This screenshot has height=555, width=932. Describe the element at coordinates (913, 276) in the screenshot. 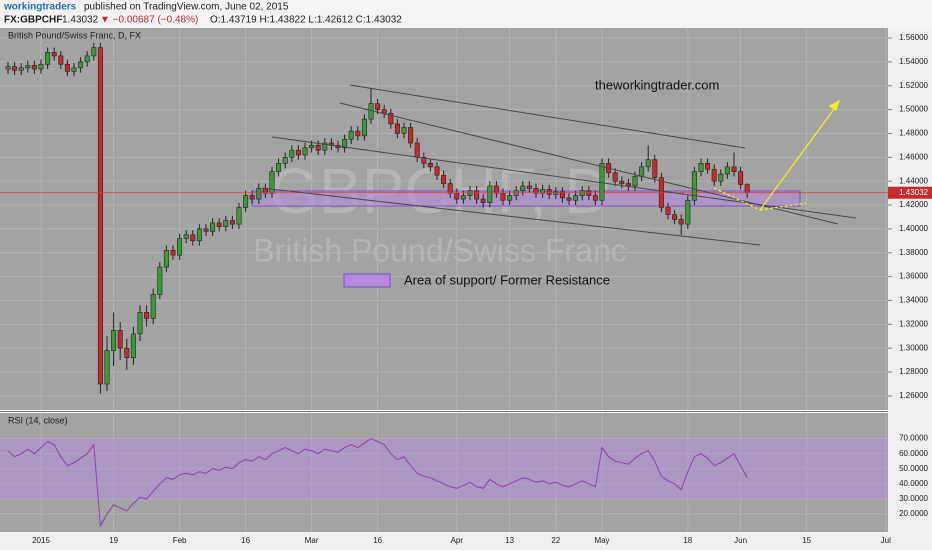

I see `y-tick-label: 1.36000` at that location.